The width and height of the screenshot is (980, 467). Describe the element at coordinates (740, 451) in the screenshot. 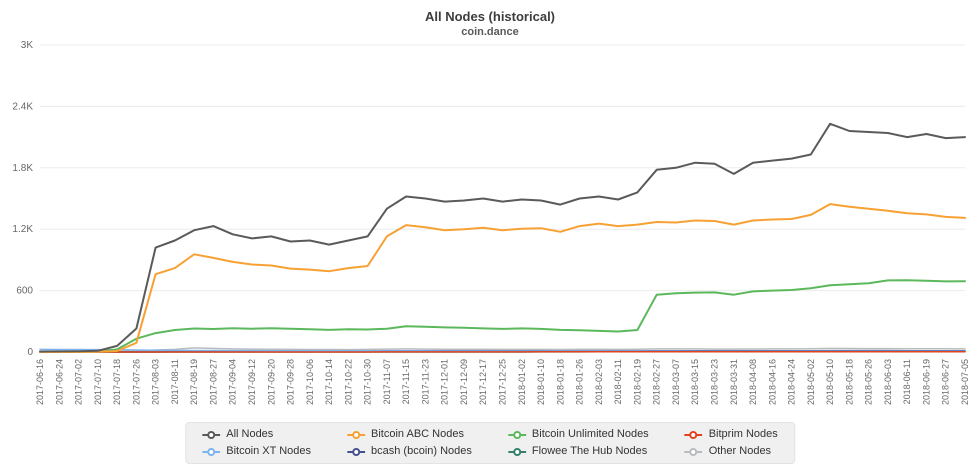

I see `legend-label: Other Nodes` at that location.